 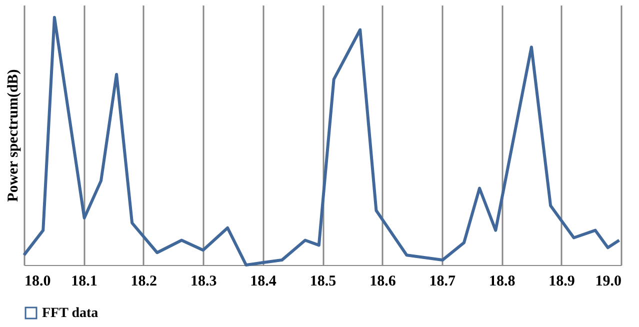 I want to click on x-tick-label: 18.6, so click(x=383, y=282).